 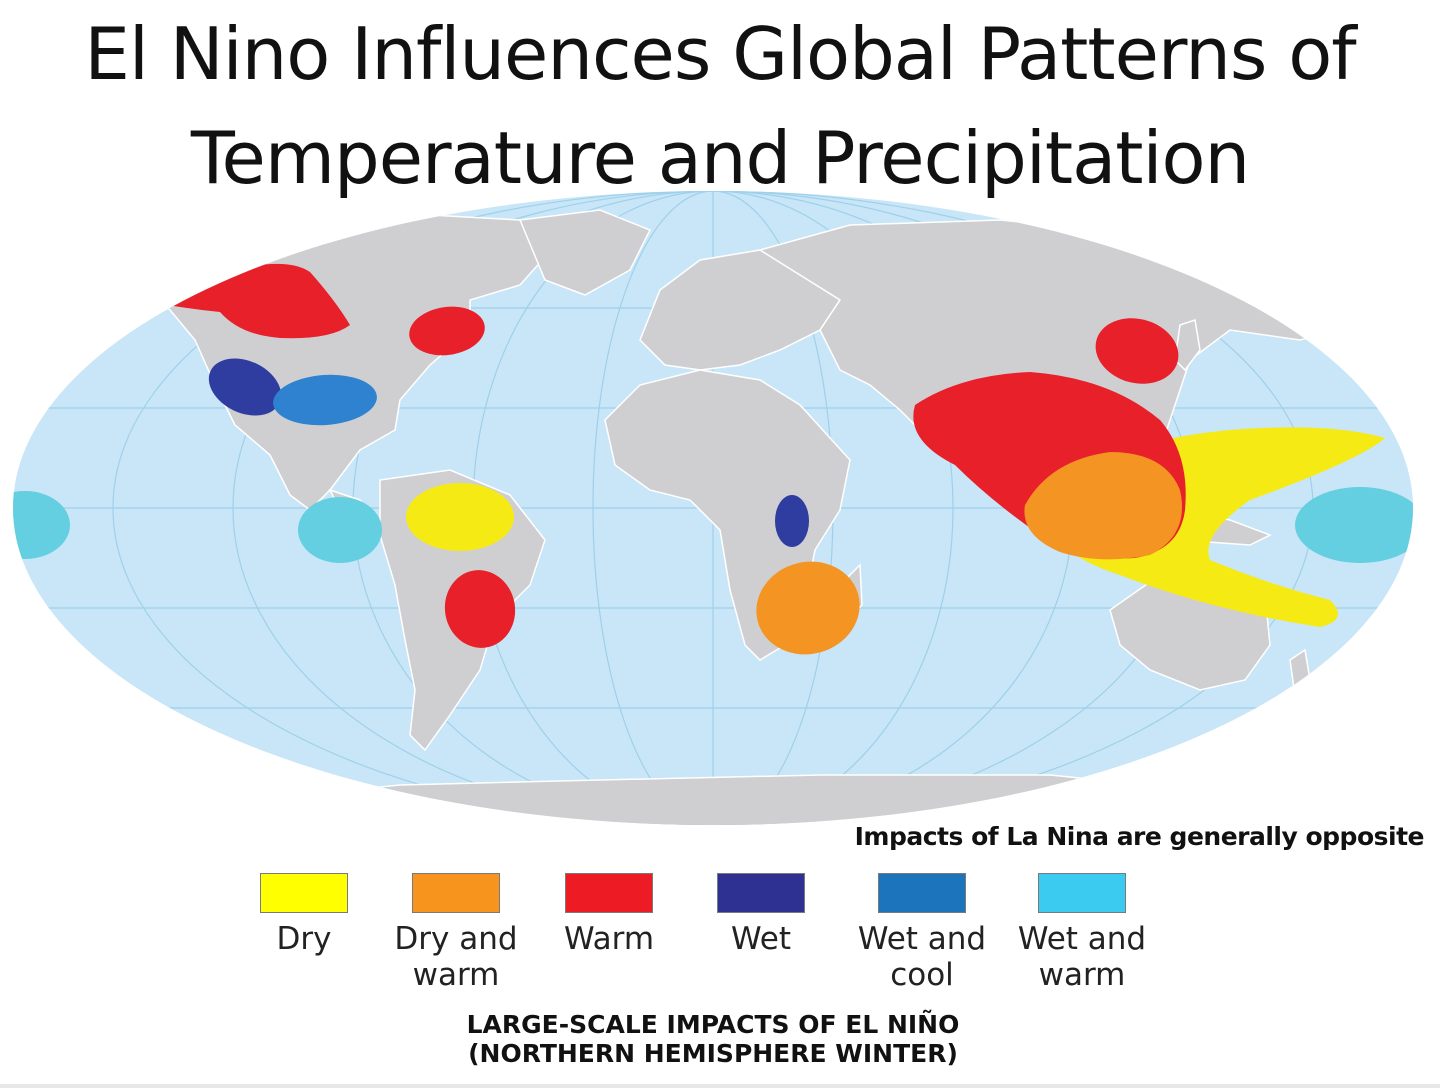 What do you see at coordinates (720, 158) in the screenshot?
I see `title-line-2: Temperature and Precipitation` at bounding box center [720, 158].